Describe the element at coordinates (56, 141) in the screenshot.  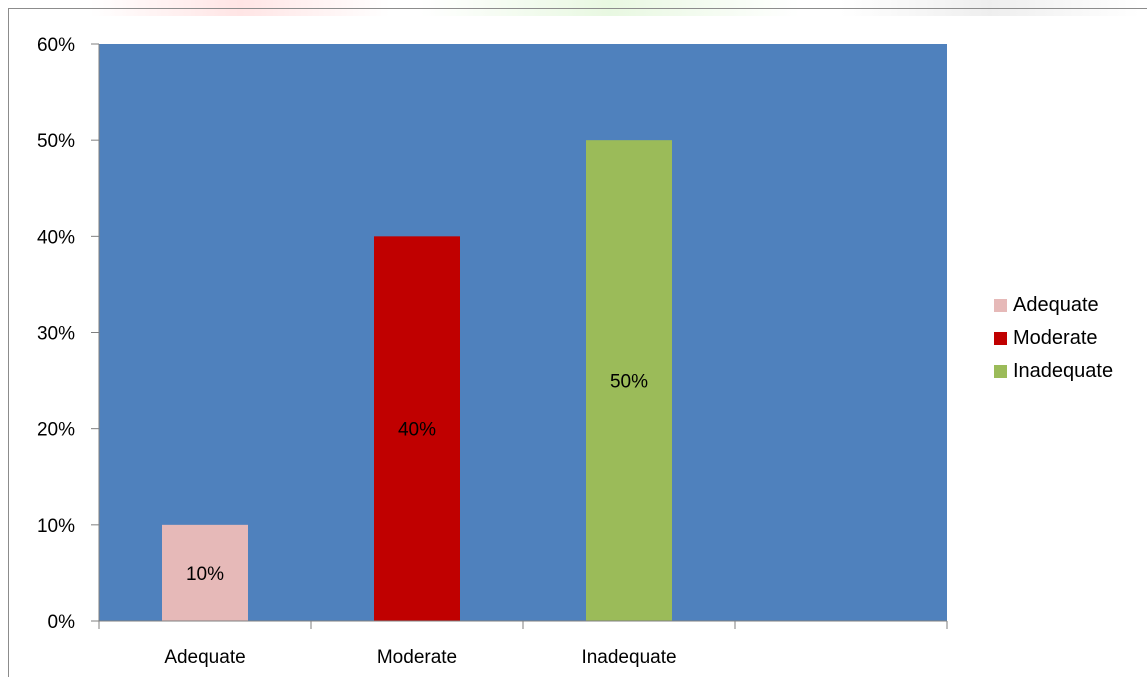
I see `y-tick-label: 50%` at that location.